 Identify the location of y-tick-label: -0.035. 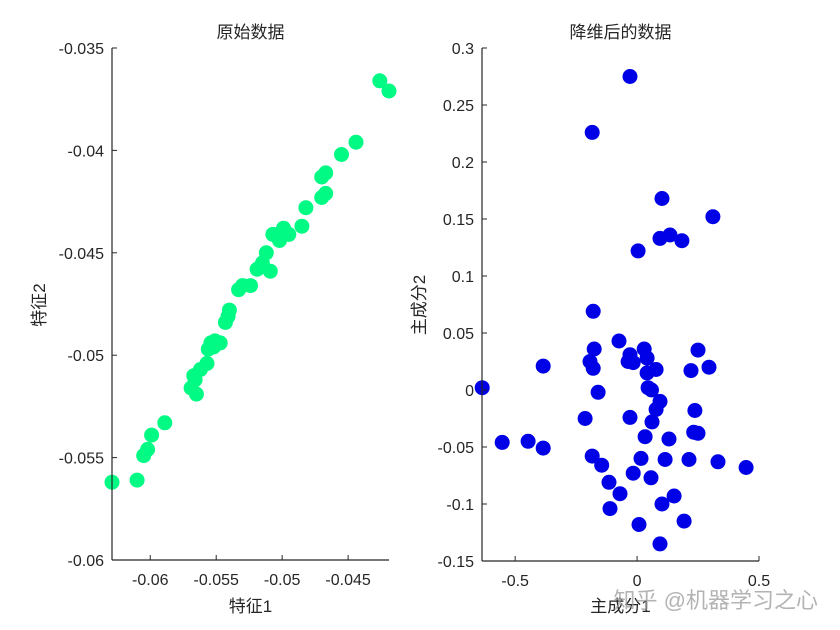
(81, 49).